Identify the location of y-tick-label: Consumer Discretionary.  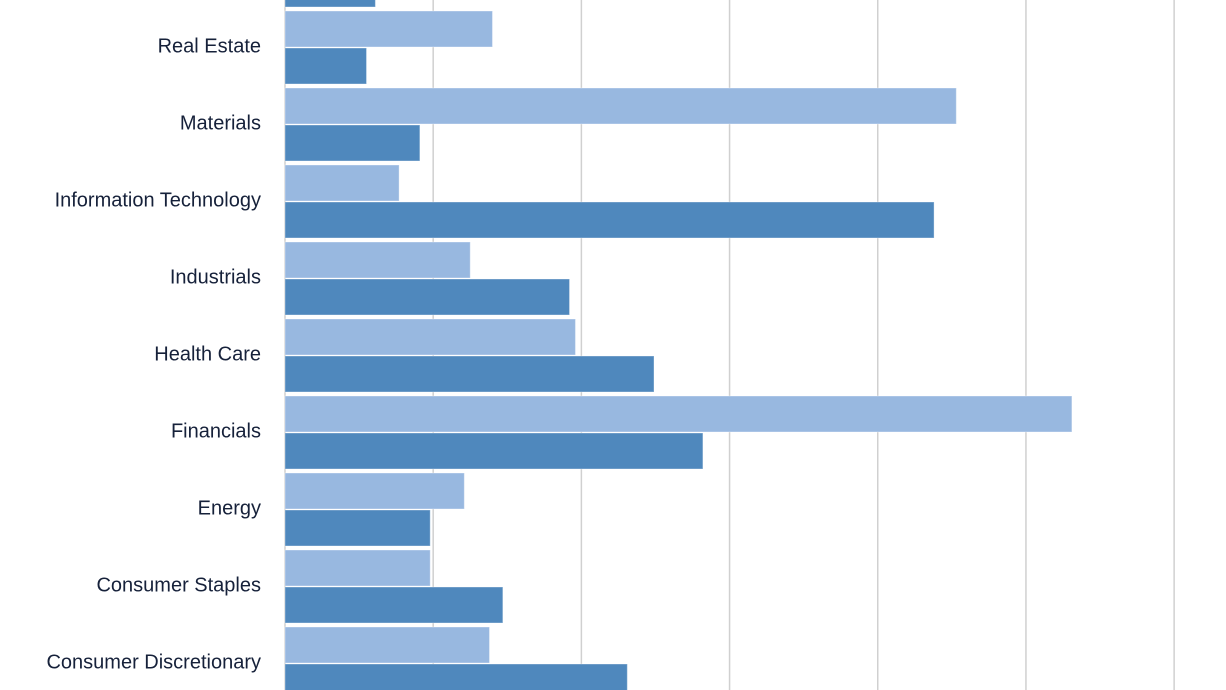
(153, 662).